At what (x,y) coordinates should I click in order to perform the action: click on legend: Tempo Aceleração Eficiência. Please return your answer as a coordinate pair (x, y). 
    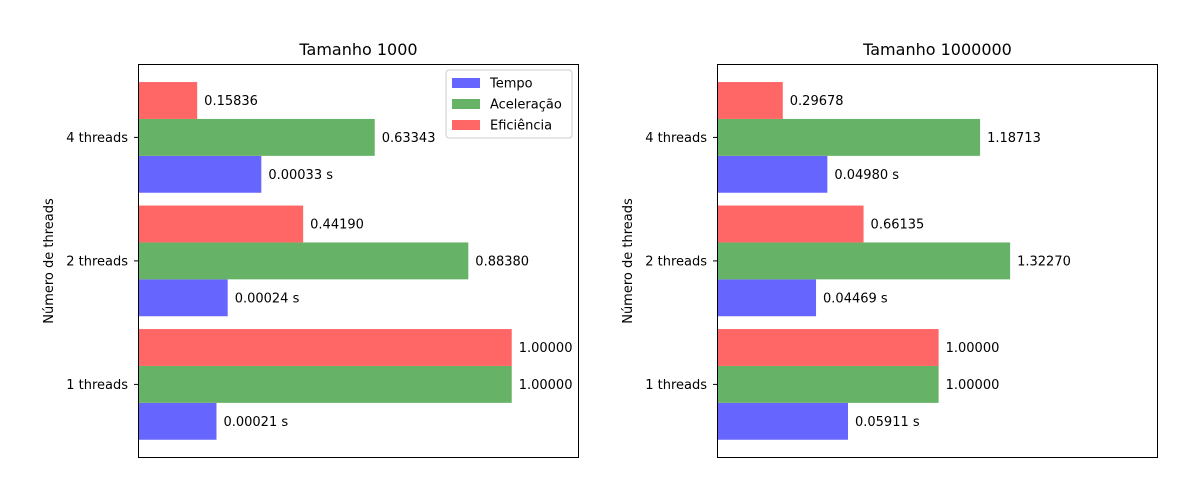
    Looking at the image, I should click on (509, 104).